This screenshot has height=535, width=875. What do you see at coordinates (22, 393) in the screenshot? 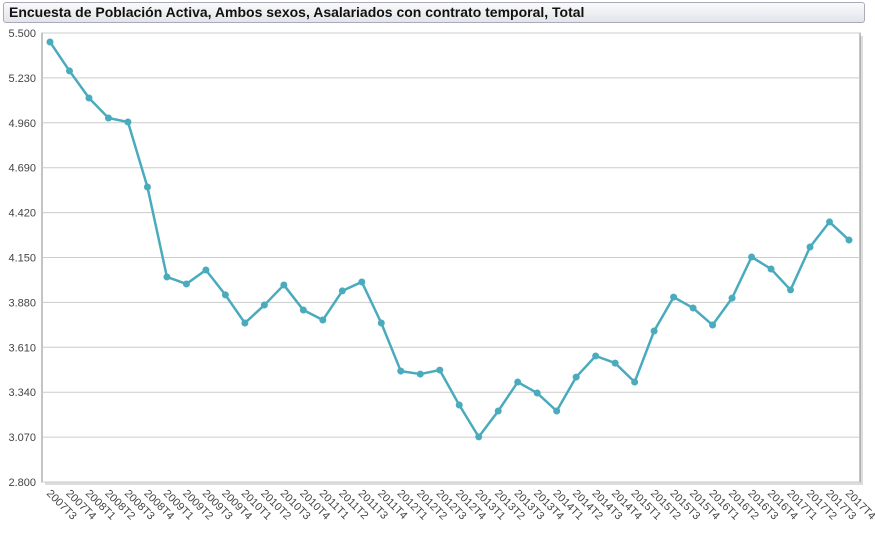
I see `y-tick-label: 3.340` at bounding box center [22, 393].